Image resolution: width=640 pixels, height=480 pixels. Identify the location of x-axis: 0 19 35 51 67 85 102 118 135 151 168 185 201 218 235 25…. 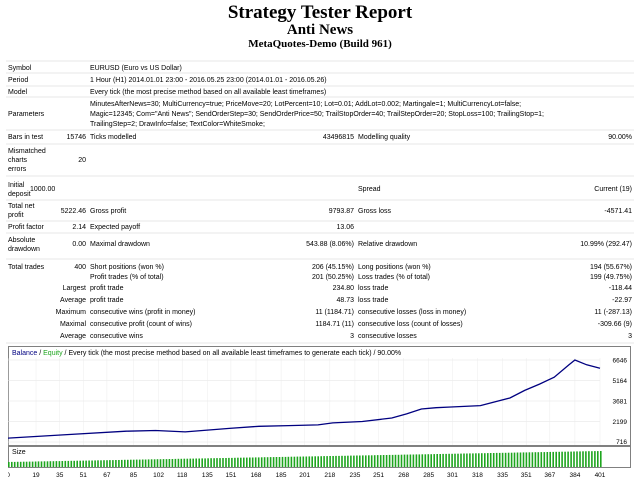
(307, 475).